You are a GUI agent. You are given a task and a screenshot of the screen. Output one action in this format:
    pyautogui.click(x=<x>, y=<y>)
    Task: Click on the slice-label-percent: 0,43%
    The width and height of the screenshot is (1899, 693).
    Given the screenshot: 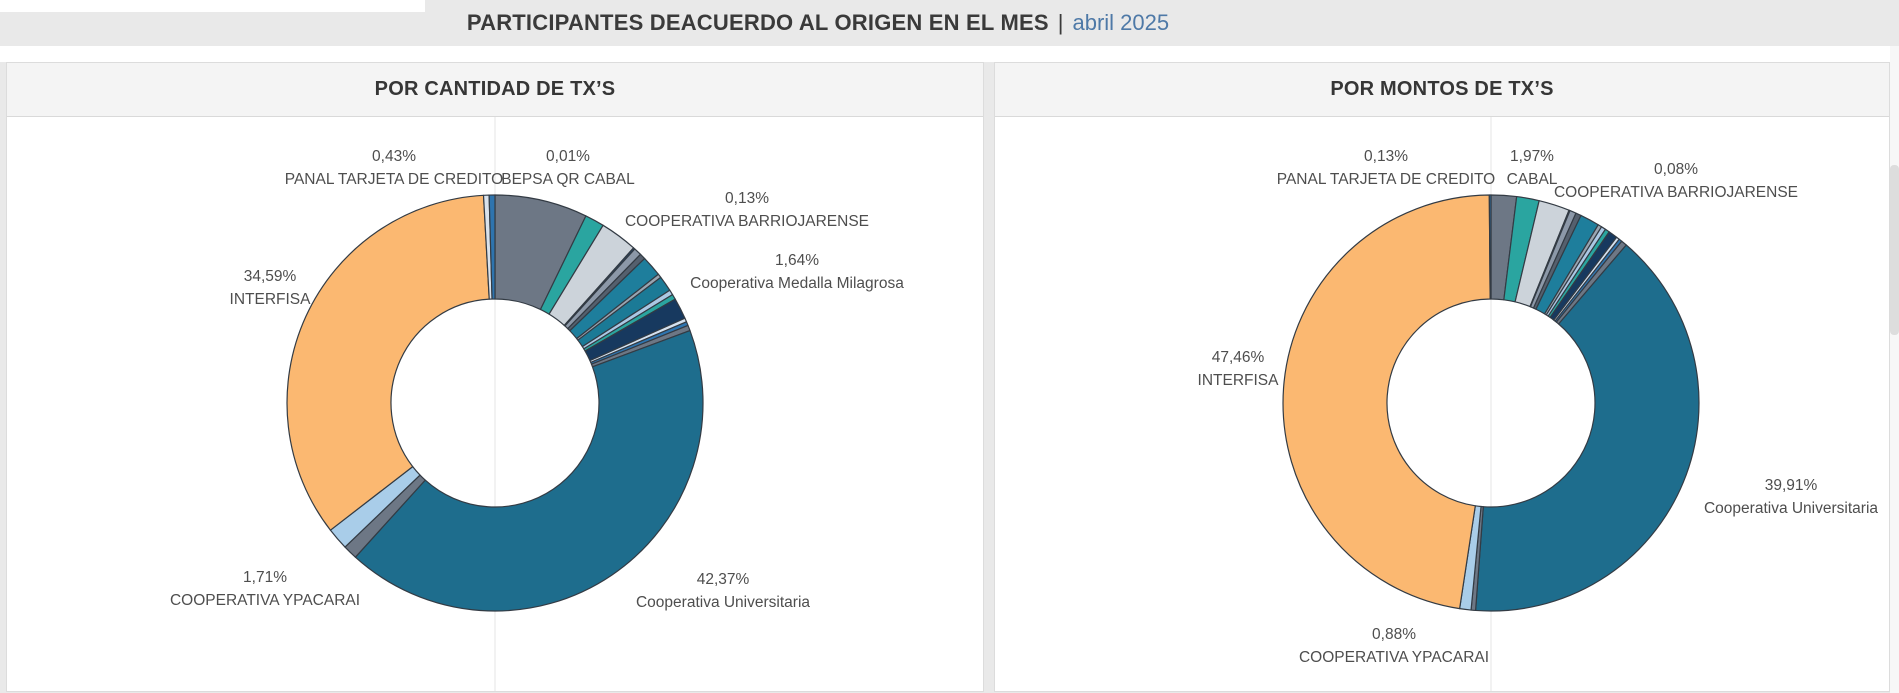 What is the action you would take?
    pyautogui.click(x=394, y=156)
    